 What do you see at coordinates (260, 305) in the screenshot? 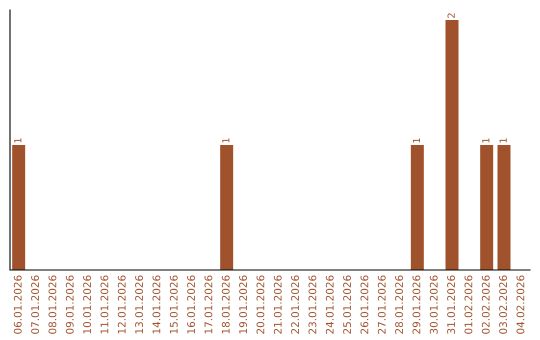
I see `x-tick-label: 20.01.2026` at bounding box center [260, 305].